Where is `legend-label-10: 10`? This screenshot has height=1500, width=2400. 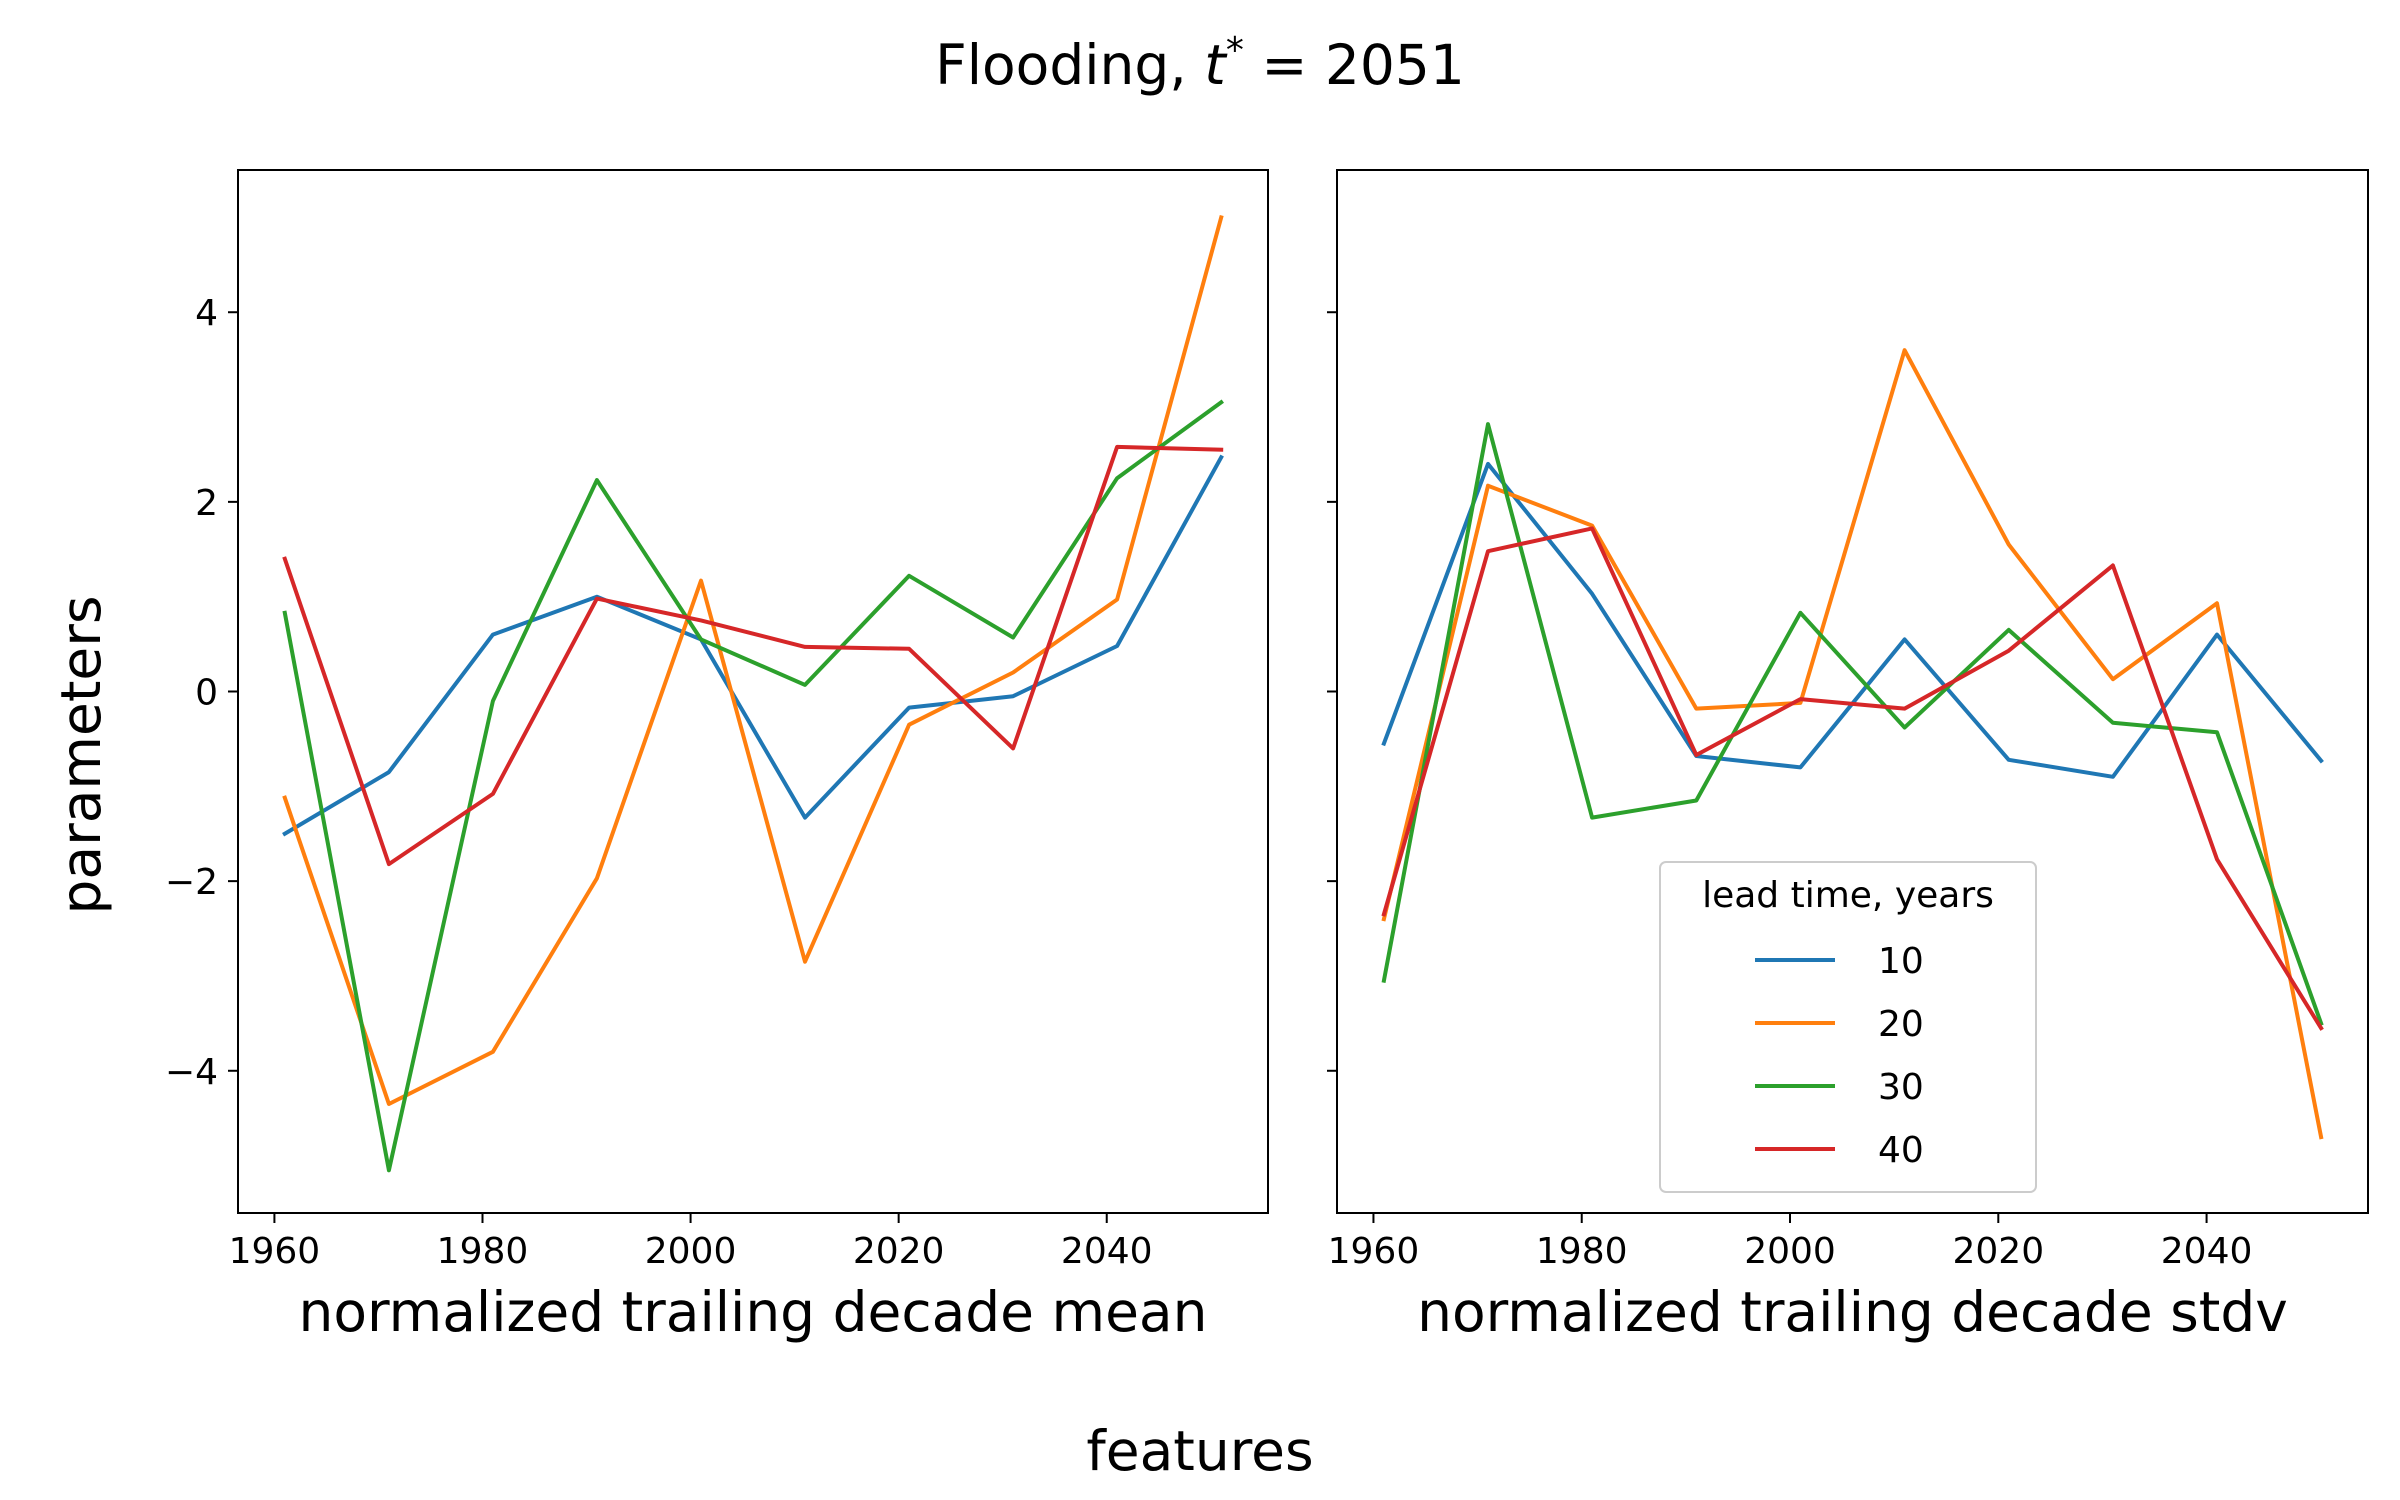 legend-label-10: 10 is located at coordinates (1901, 961).